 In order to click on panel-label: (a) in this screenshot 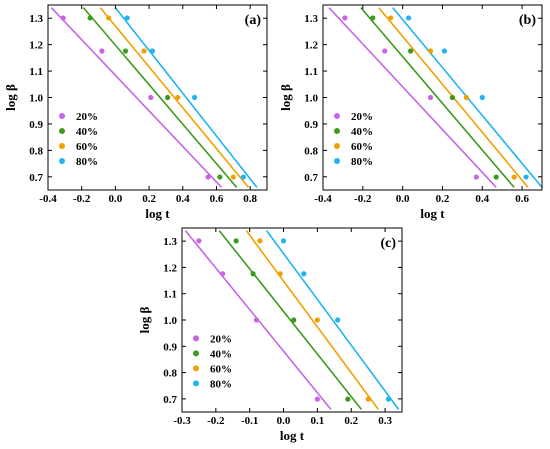, I will do `click(253, 20)`.